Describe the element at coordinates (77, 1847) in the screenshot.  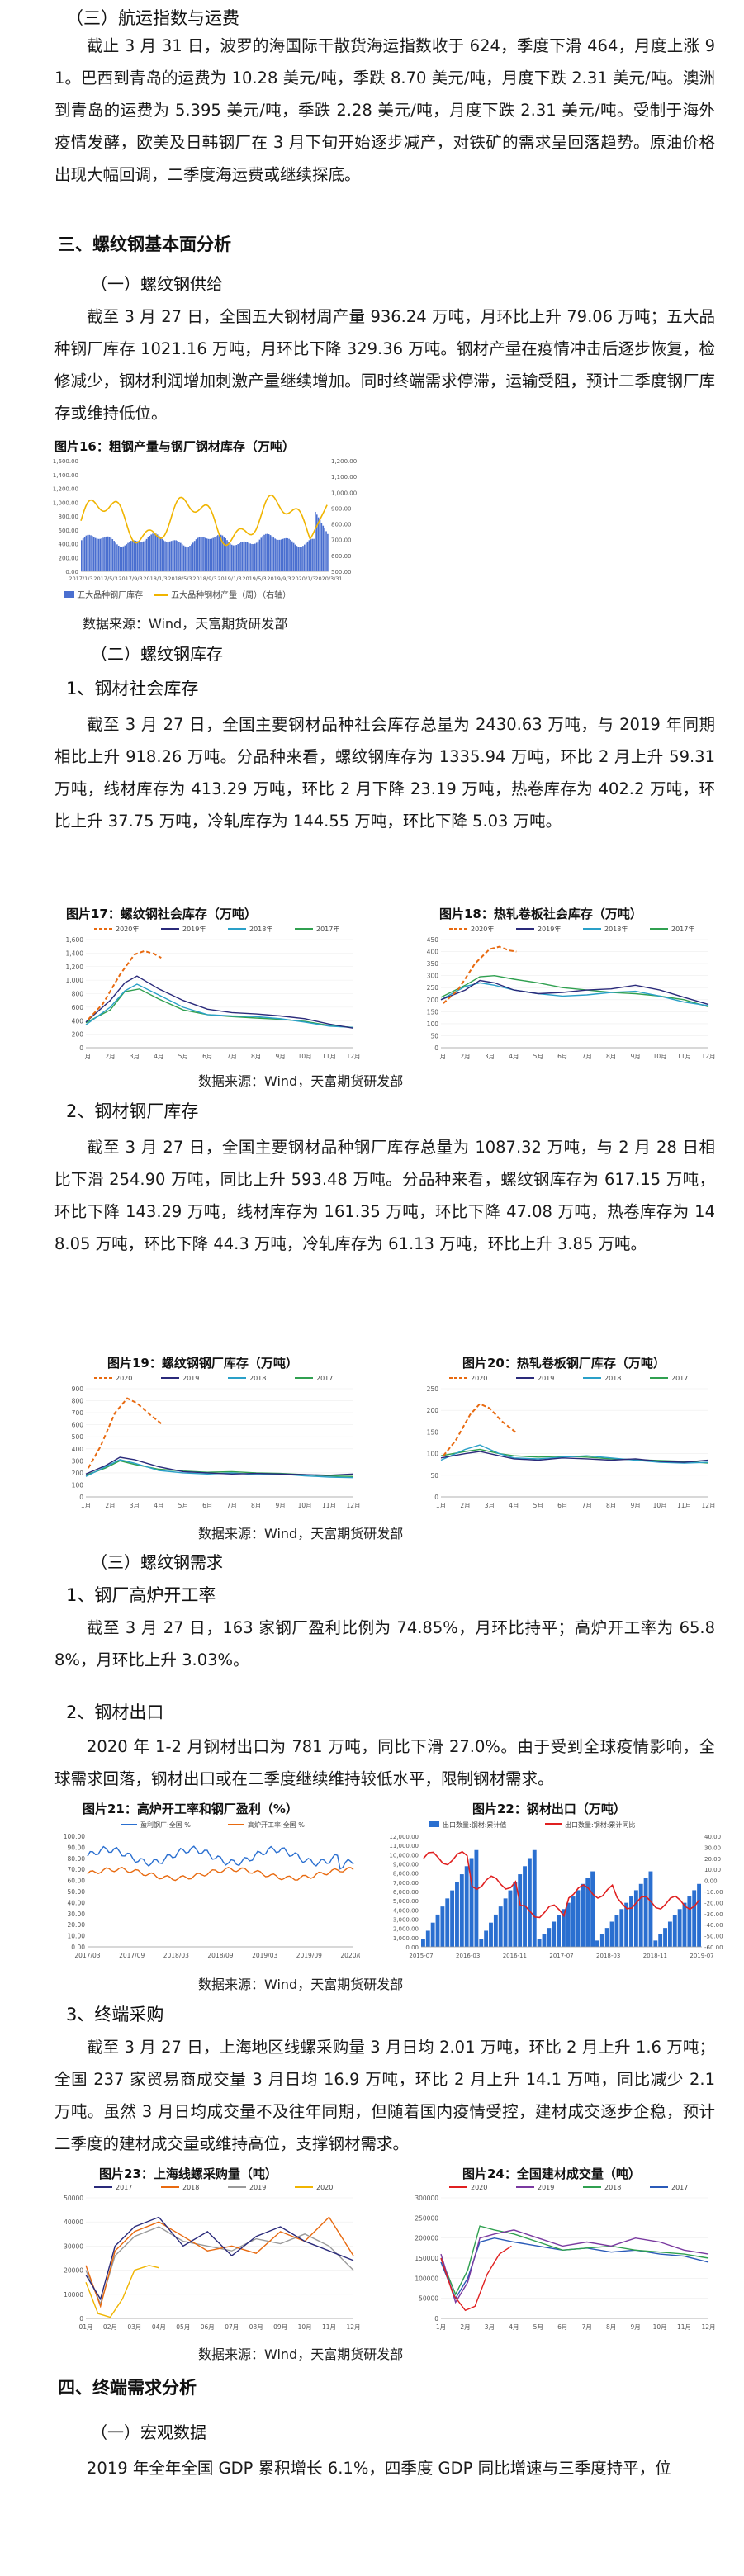
I see `y-tick-label: 90.00` at that location.